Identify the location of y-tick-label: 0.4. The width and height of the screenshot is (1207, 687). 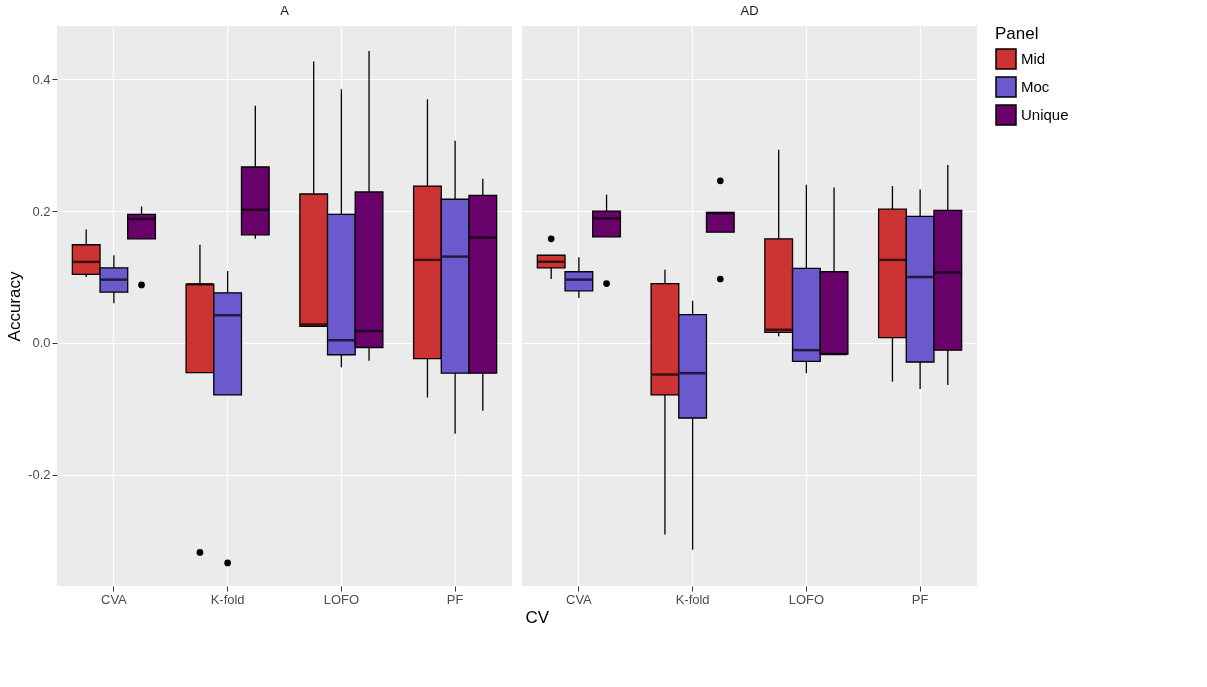
(41, 79).